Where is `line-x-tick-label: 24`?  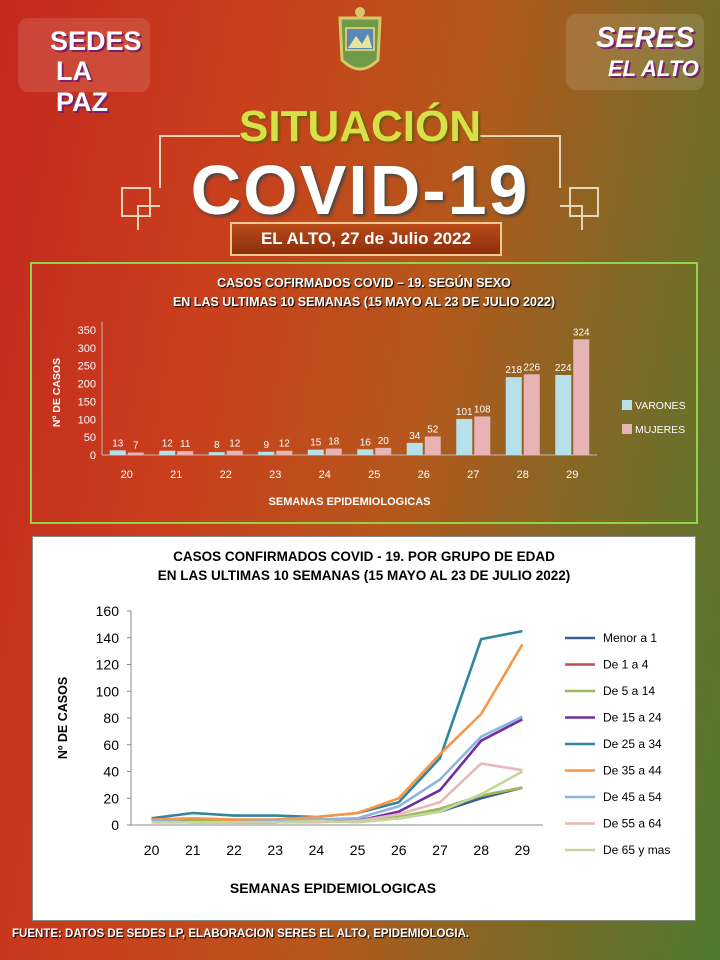
line-x-tick-label: 24 is located at coordinates (317, 850).